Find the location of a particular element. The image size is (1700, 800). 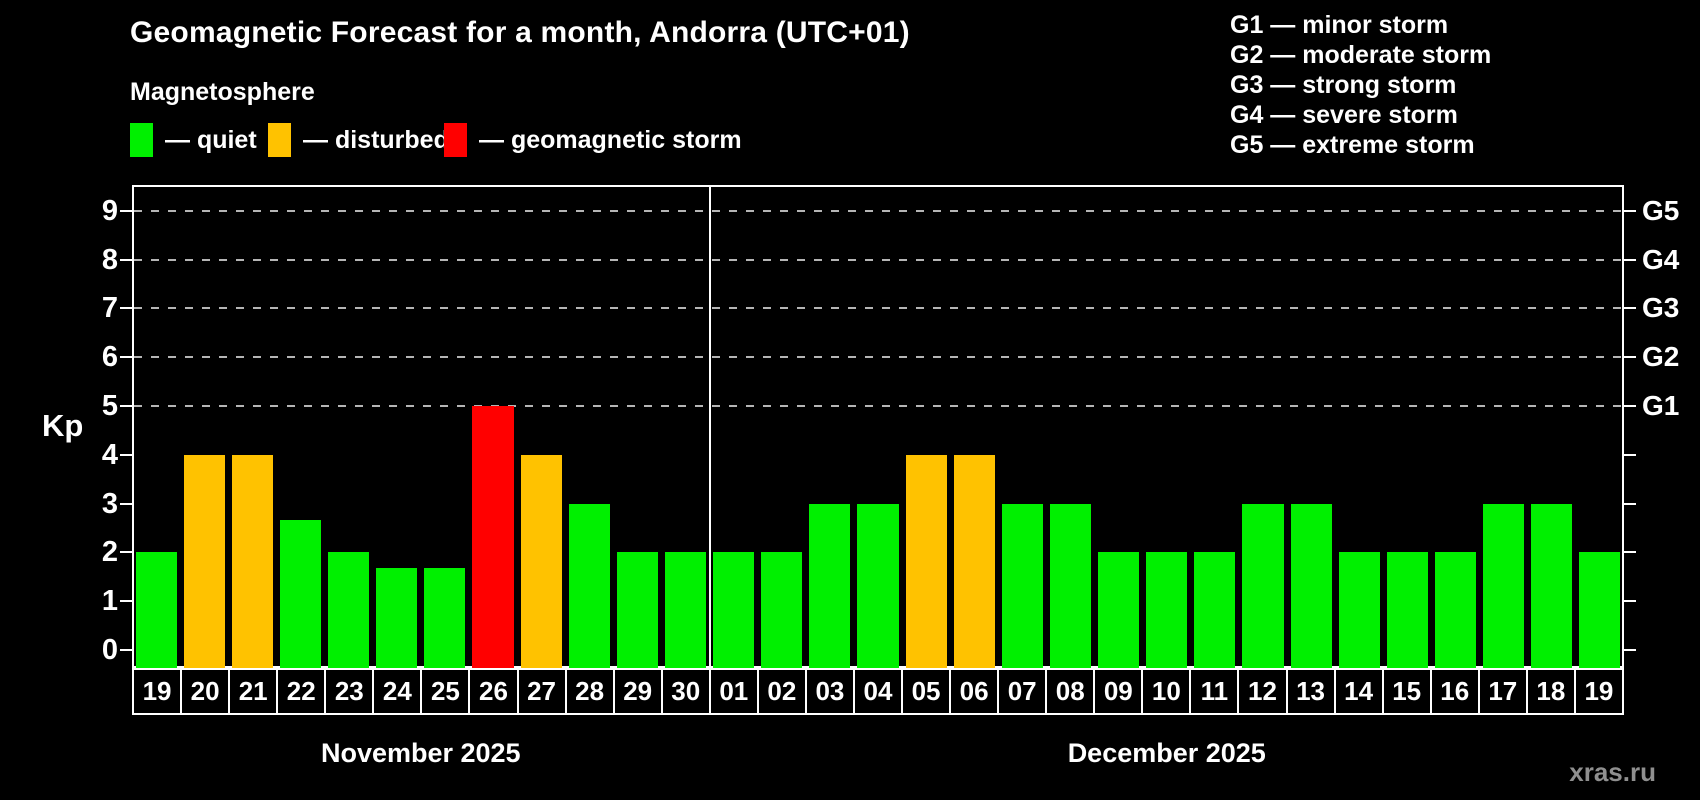

day-label-cell: 14 is located at coordinates (1358, 691).